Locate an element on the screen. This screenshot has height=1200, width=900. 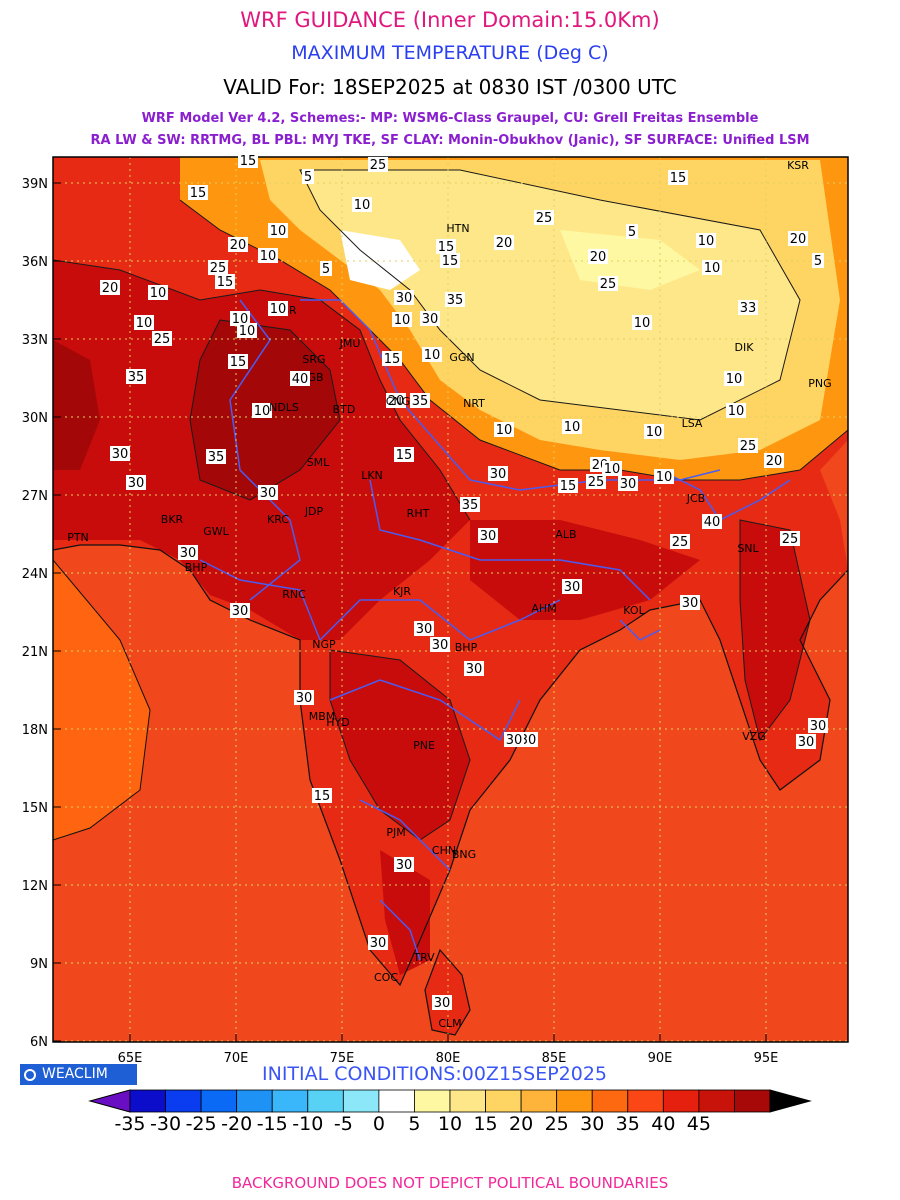
legend-label: 0 is located at coordinates (379, 1124).